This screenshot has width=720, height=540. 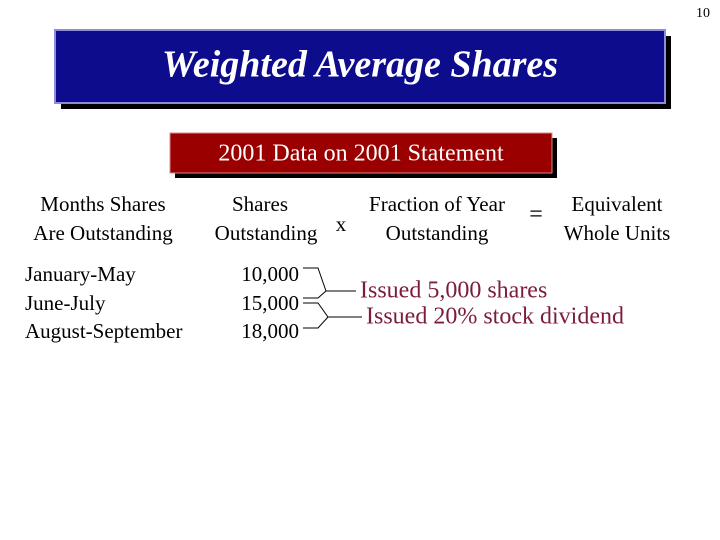 What do you see at coordinates (102, 204) in the screenshot?
I see `header: Months Shares` at bounding box center [102, 204].